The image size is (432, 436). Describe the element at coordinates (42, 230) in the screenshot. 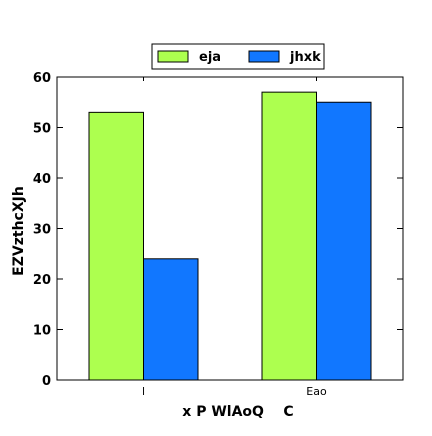

I see `y-tick-label: 30` at that location.